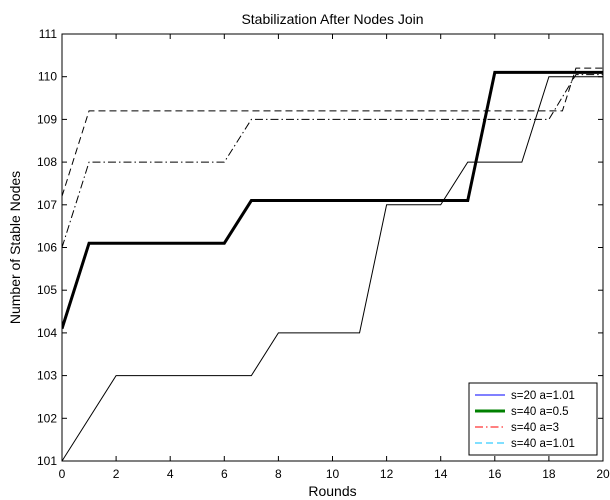 This screenshot has height=500, width=610. I want to click on x-tick-label: 2, so click(116, 474).